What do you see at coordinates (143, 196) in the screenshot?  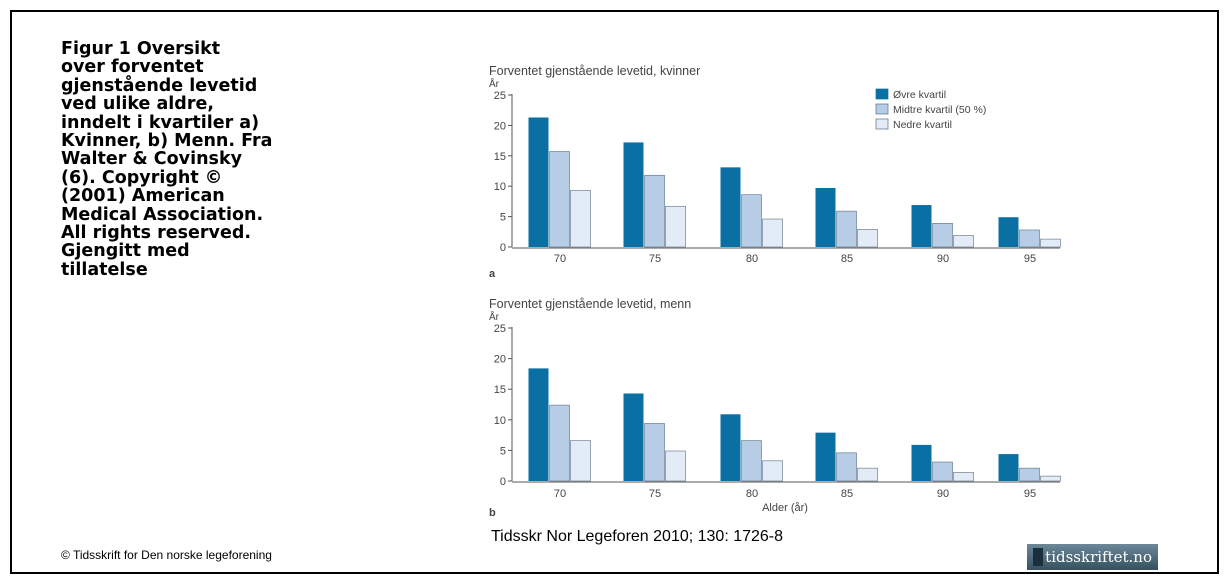 I see `caption-line: (2001) American` at bounding box center [143, 196].